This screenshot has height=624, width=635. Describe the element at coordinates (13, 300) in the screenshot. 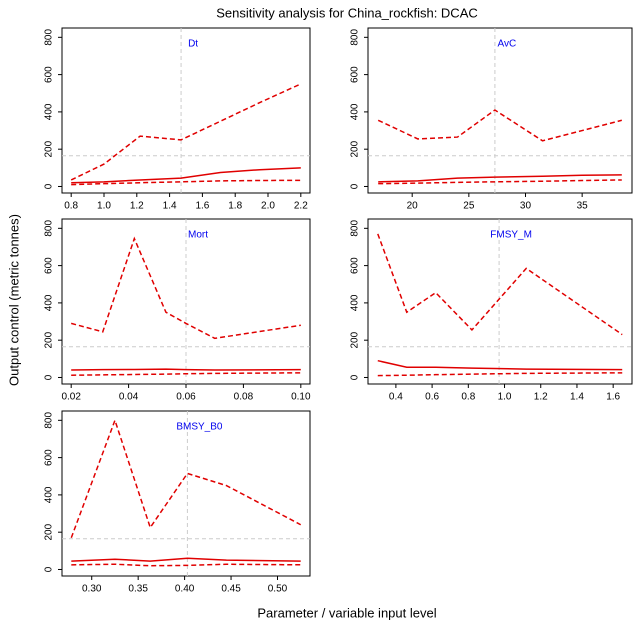

I see `y-axis-label: Output control (metric tonnes)` at that location.